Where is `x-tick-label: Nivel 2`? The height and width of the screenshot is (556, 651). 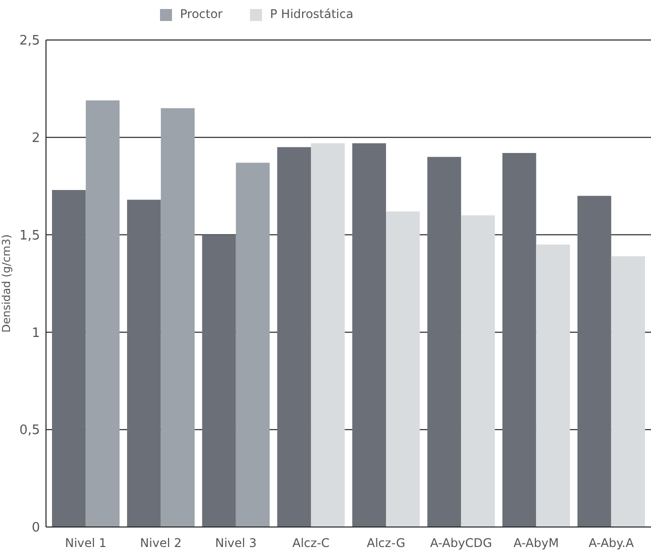 x-tick-label: Nivel 2 is located at coordinates (161, 543).